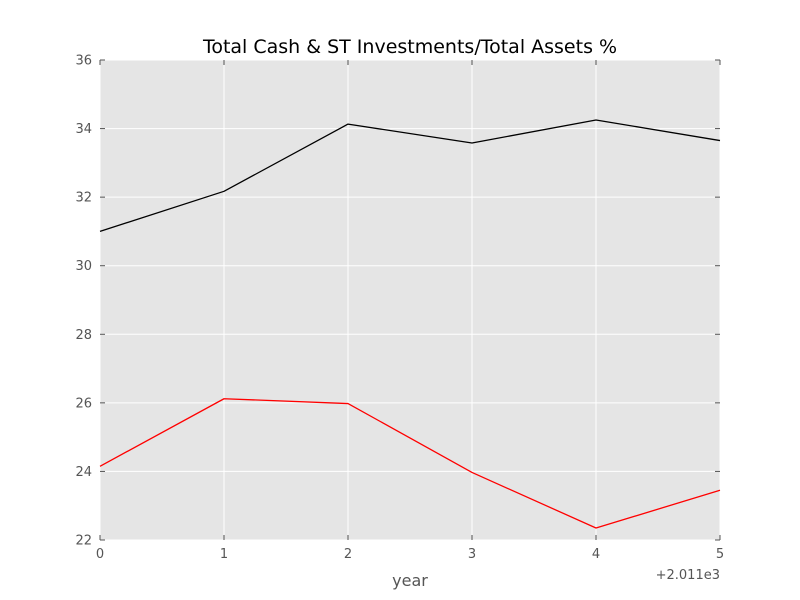 This screenshot has height=600, width=800. I want to click on y-tick-label: 22, so click(83, 541).